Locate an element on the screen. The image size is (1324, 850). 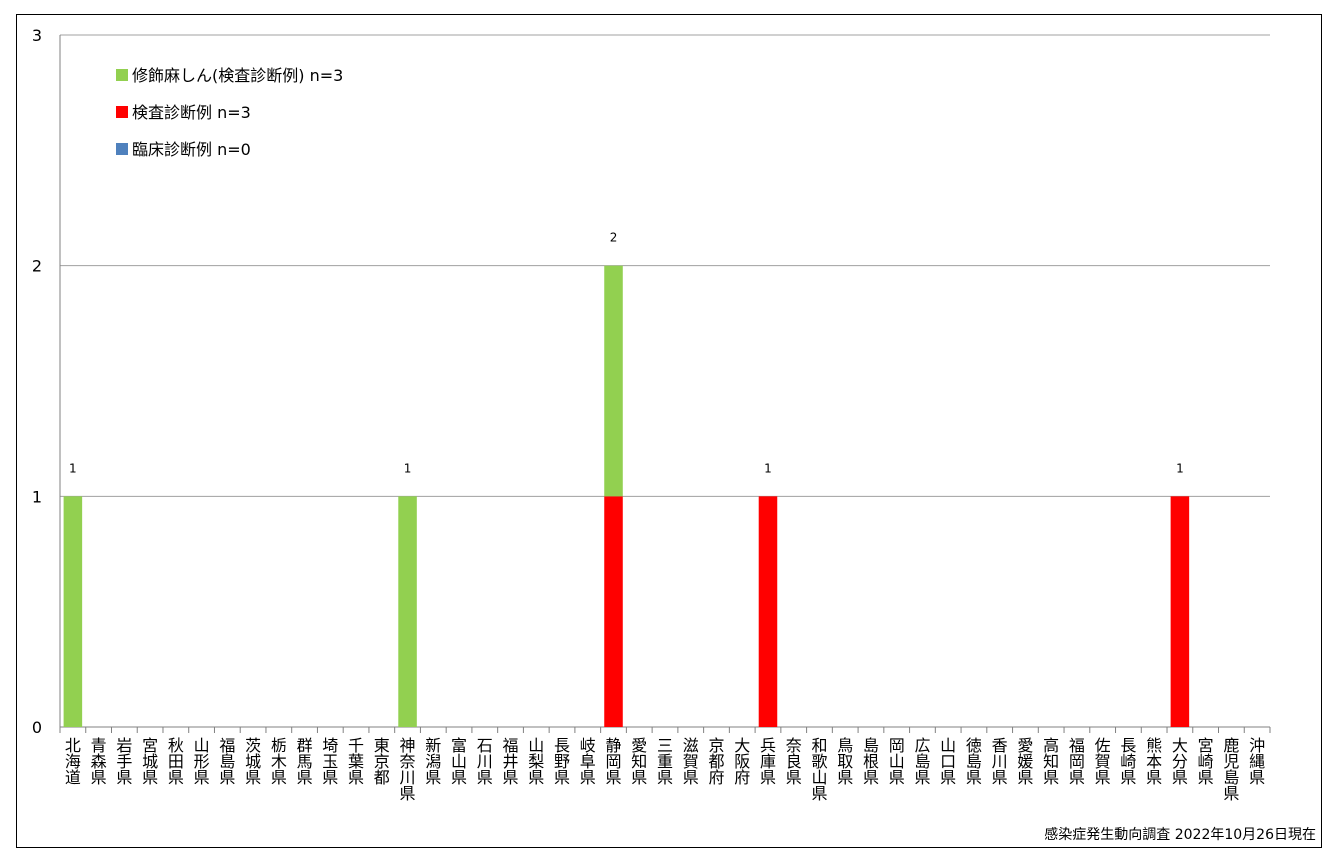
x-category-char: 広 is located at coordinates (922, 745).